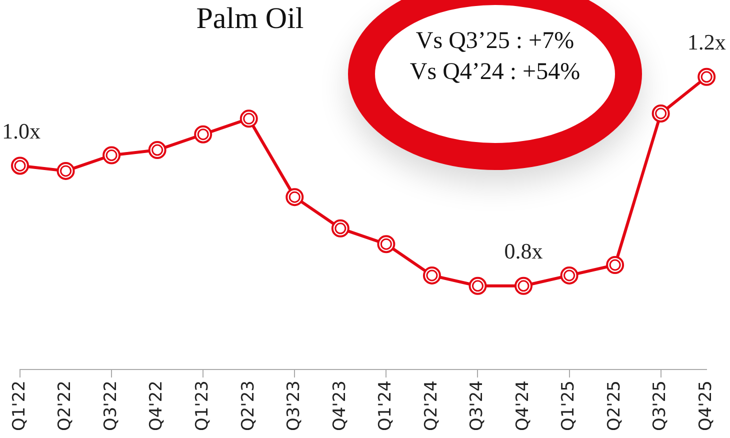 The width and height of the screenshot is (730, 438). Describe the element at coordinates (19, 406) in the screenshot. I see `x-tick-label: Q1'22` at that location.